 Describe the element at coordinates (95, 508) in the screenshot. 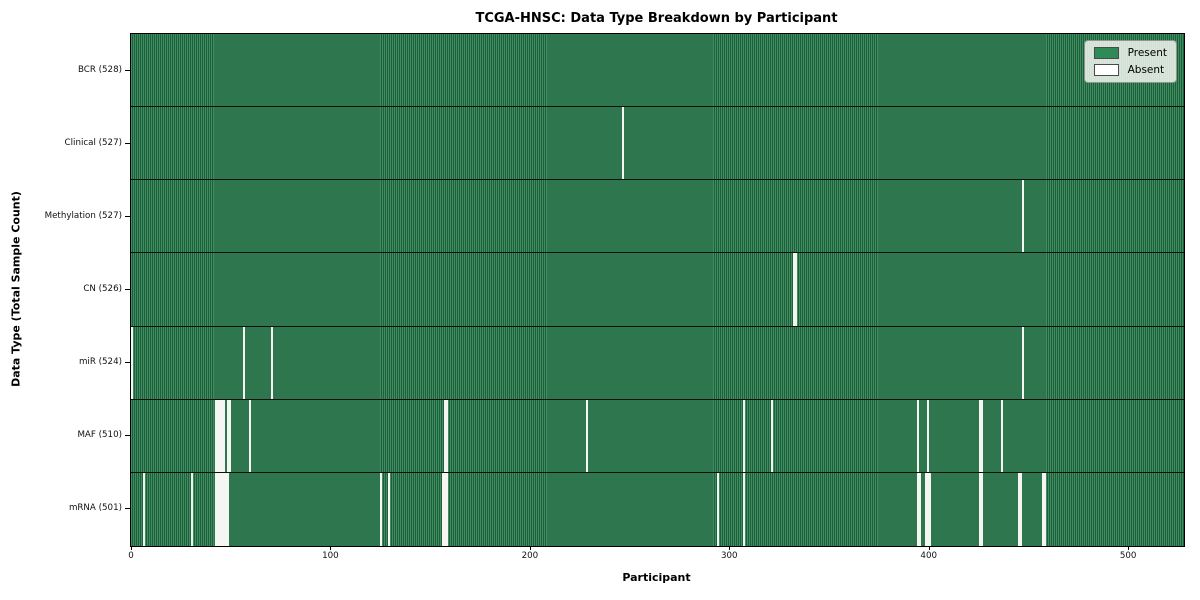

I see `y-tick-label: mRNA (501)` at that location.